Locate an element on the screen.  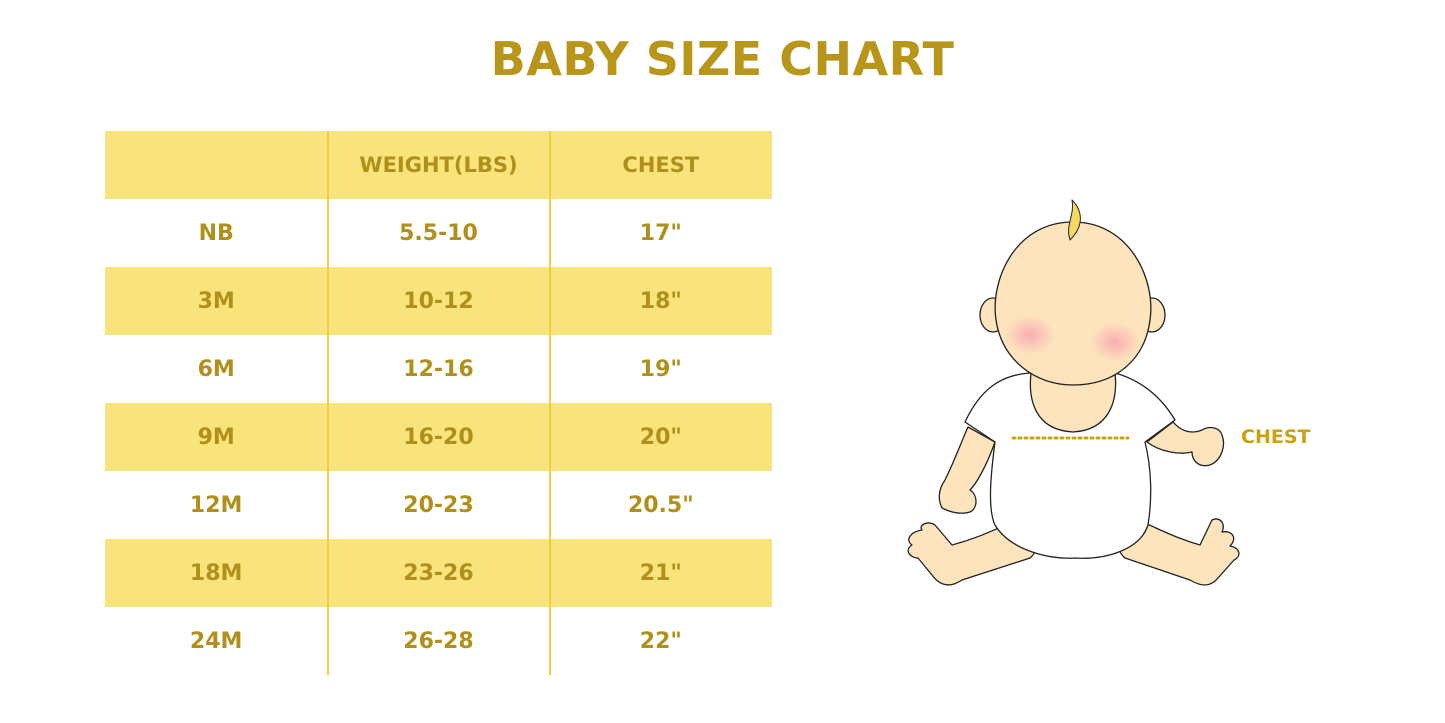
chest-cell: 22" is located at coordinates (660, 641).